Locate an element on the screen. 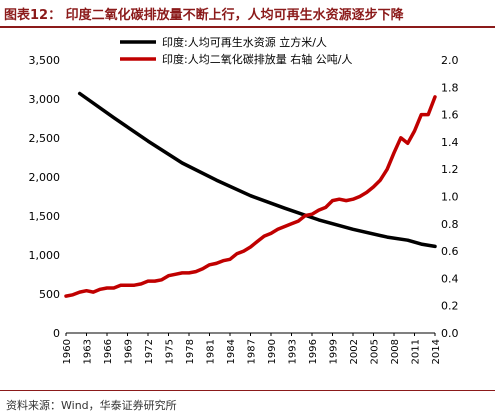 This screenshot has width=495, height=419. legend-label-co2: 印度:人均二氧化碳排放量 右轴 公吨/人 is located at coordinates (257, 59).